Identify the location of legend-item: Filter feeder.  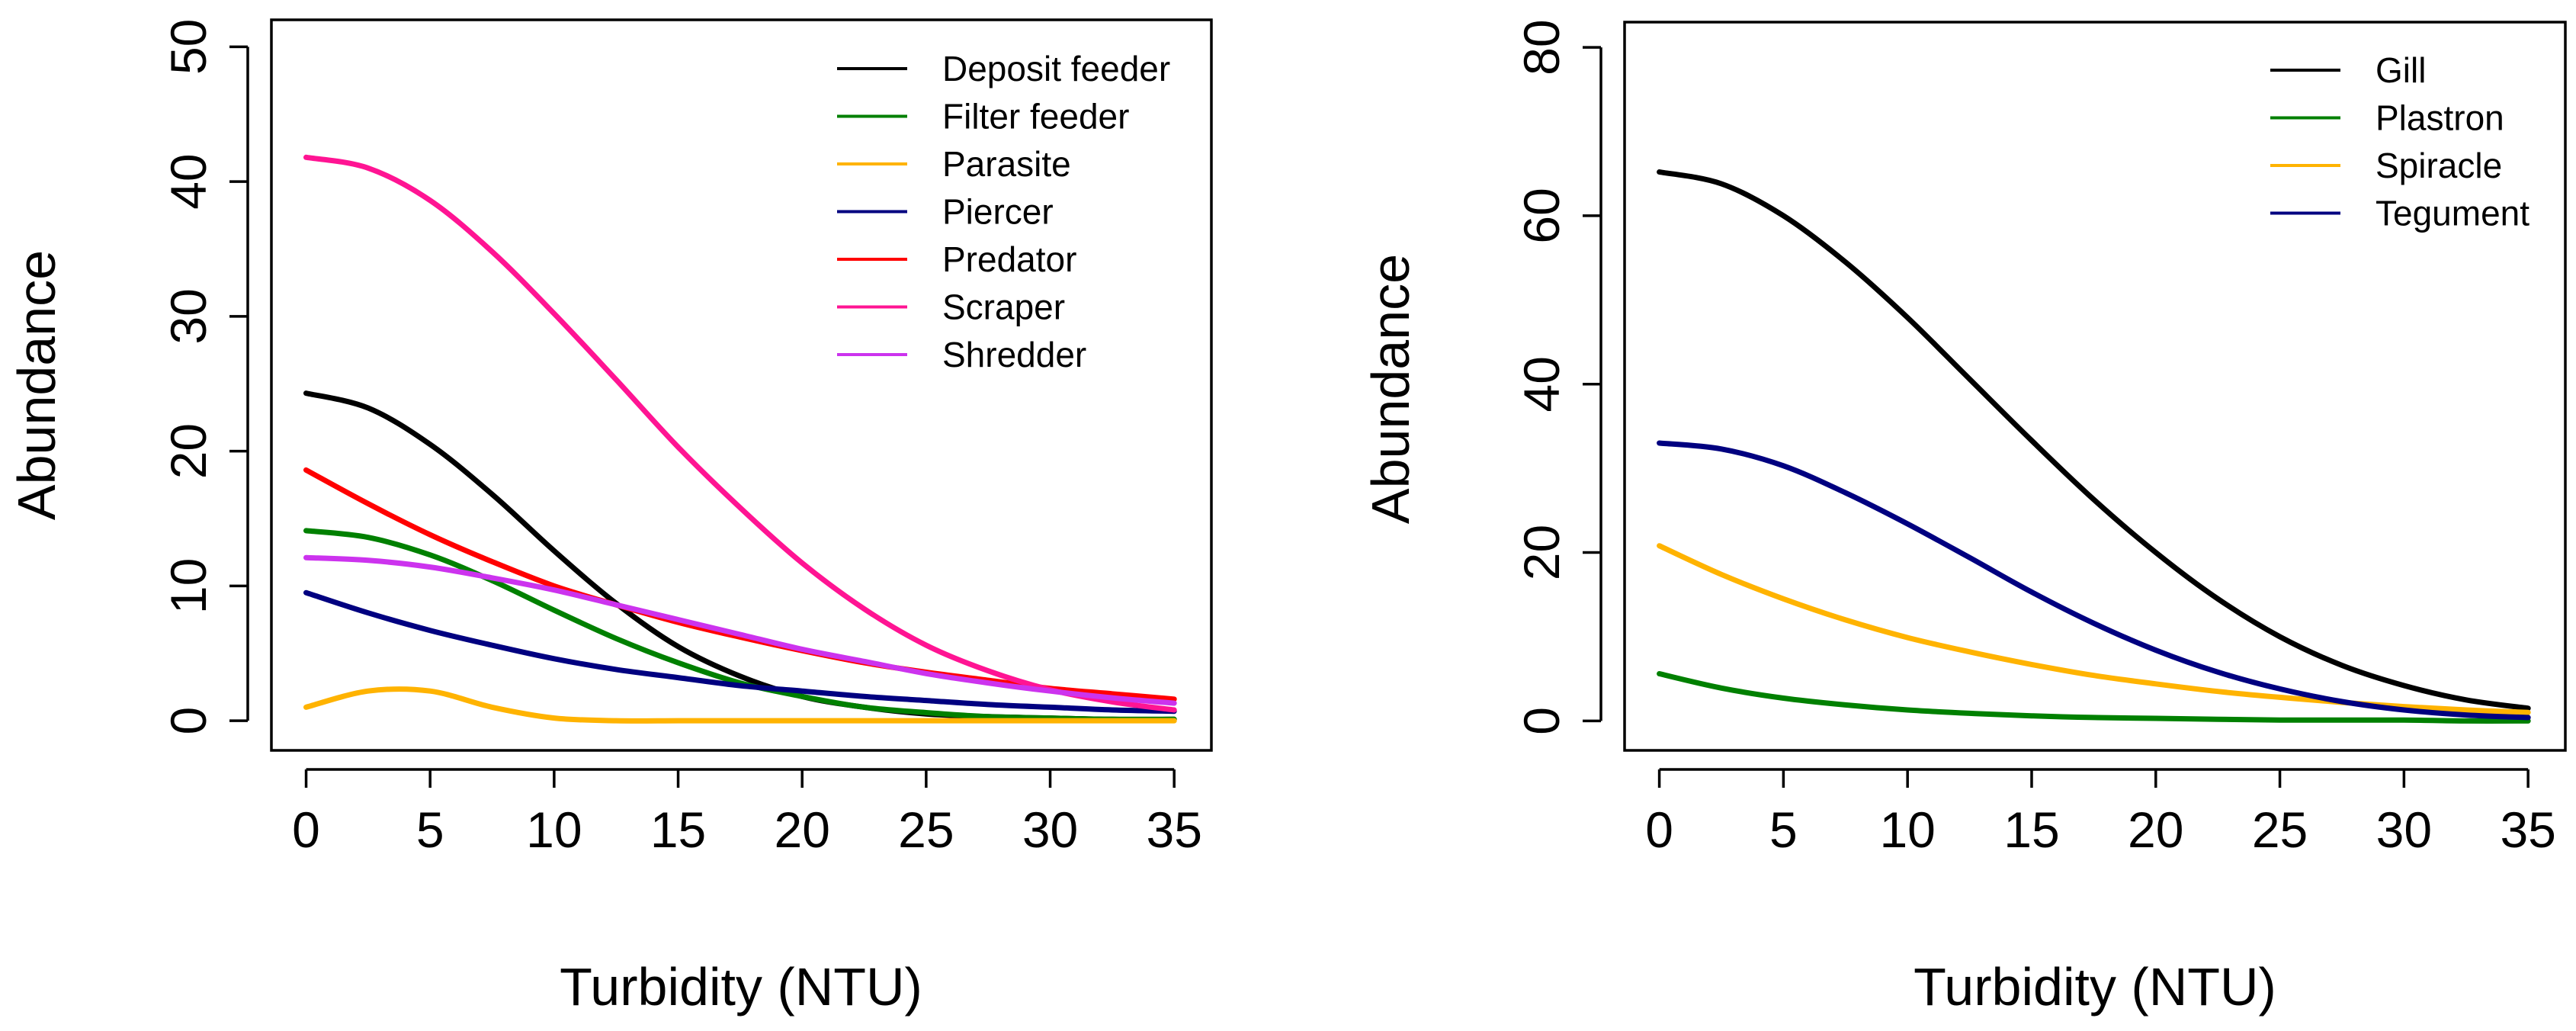
(983, 117).